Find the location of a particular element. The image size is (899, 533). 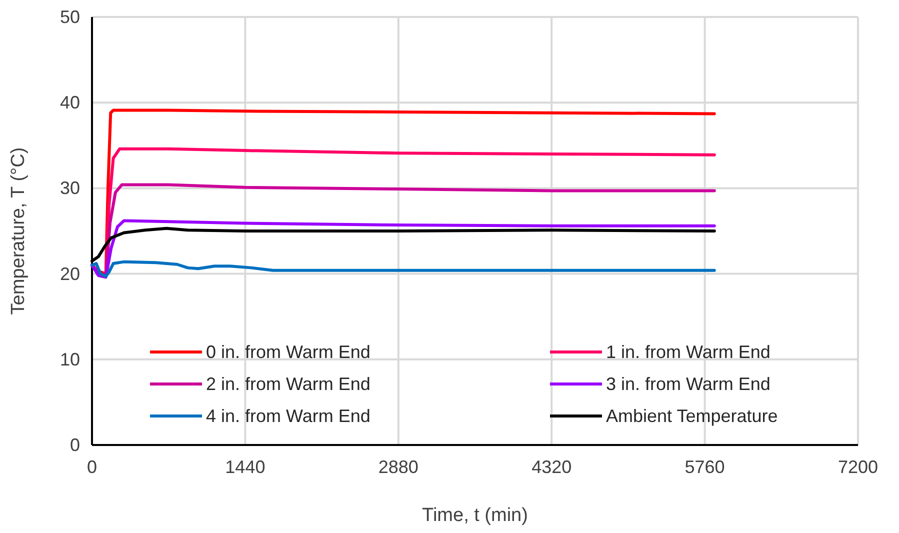

x-tick-label: 1440 is located at coordinates (245, 467).